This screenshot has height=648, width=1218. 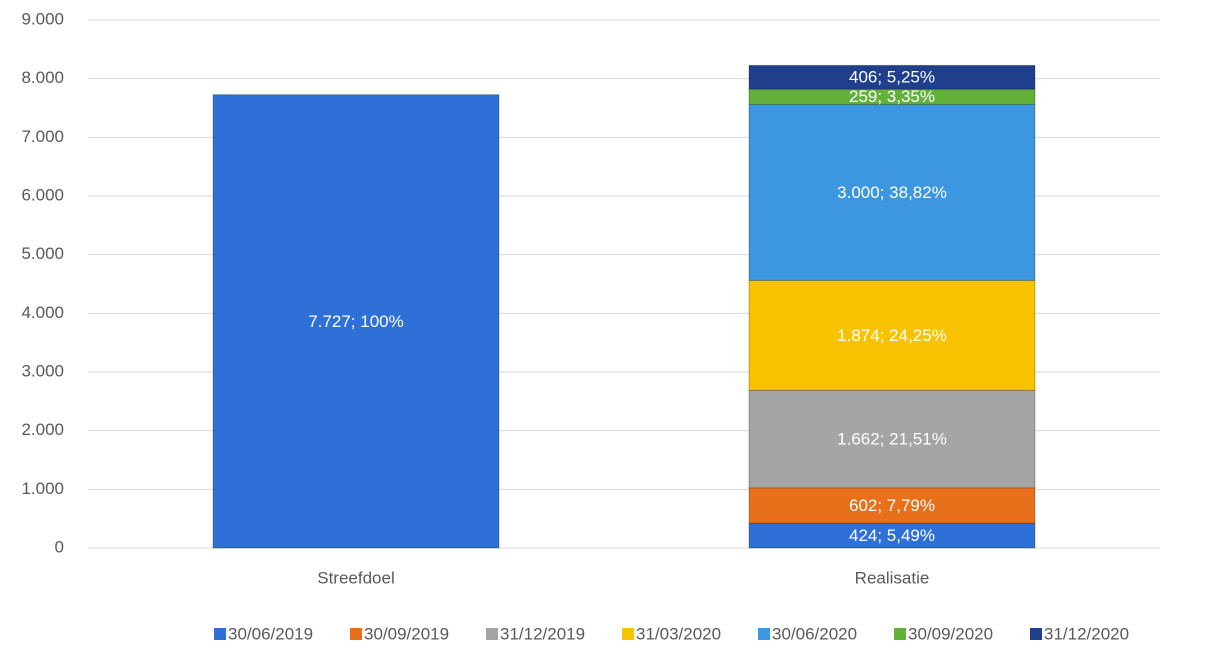 I want to click on y-tick-label: 5.000, so click(x=42, y=253).